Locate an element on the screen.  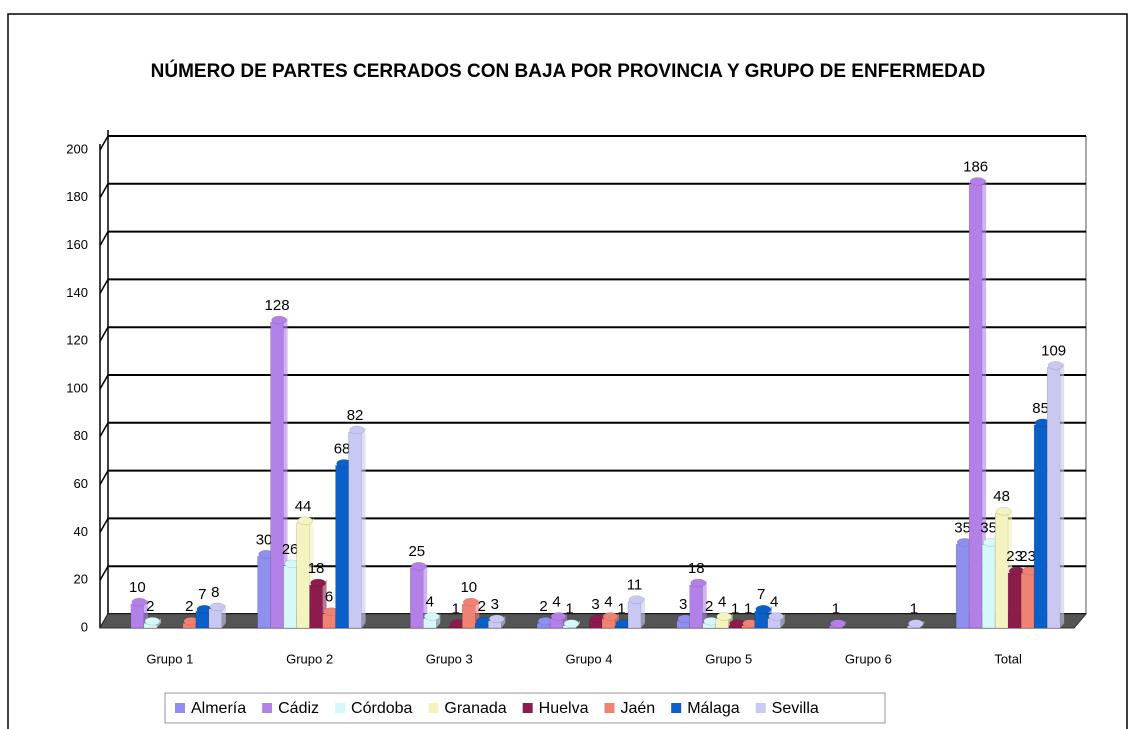
value-label: 26 is located at coordinates (290, 549).